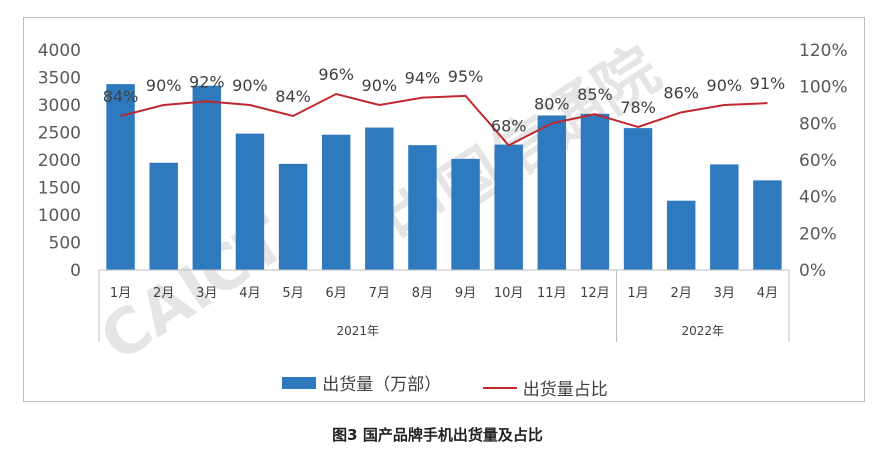 The image size is (875, 462). What do you see at coordinates (818, 234) in the screenshot?
I see `y-right-tick-label: 20%` at bounding box center [818, 234].